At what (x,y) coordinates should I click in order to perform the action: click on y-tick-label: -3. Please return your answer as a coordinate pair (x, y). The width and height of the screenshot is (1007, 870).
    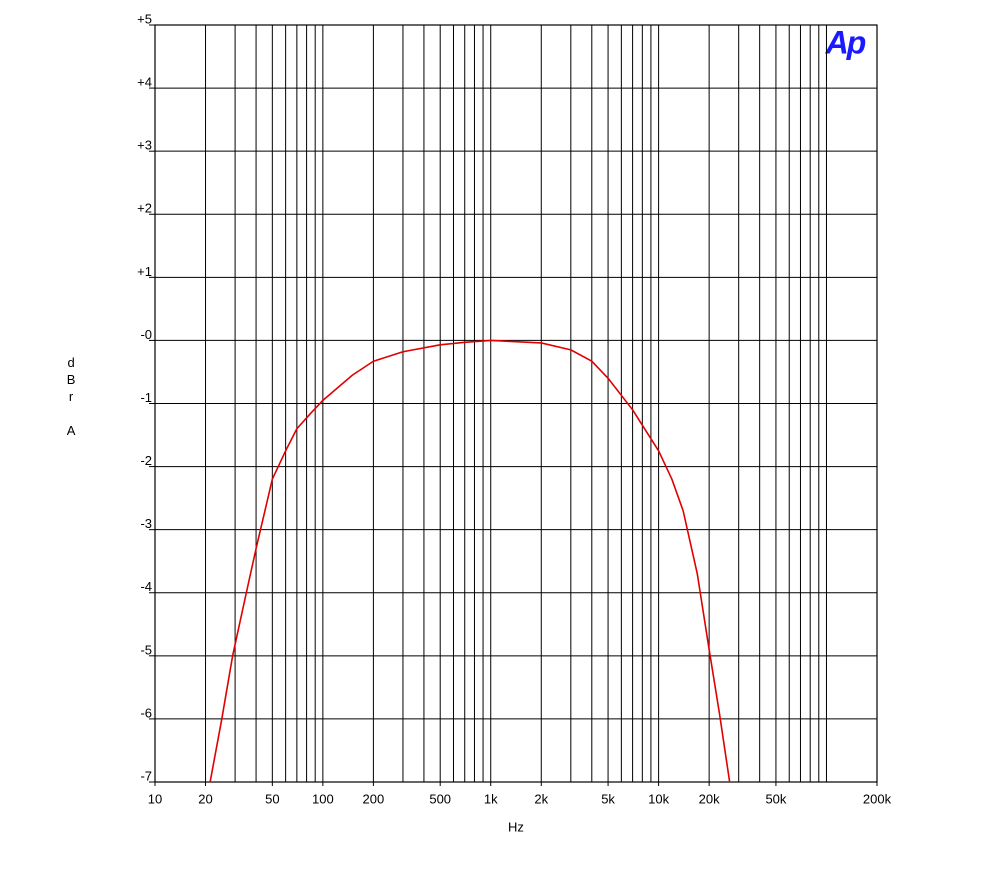
    Looking at the image, I should click on (146, 523).